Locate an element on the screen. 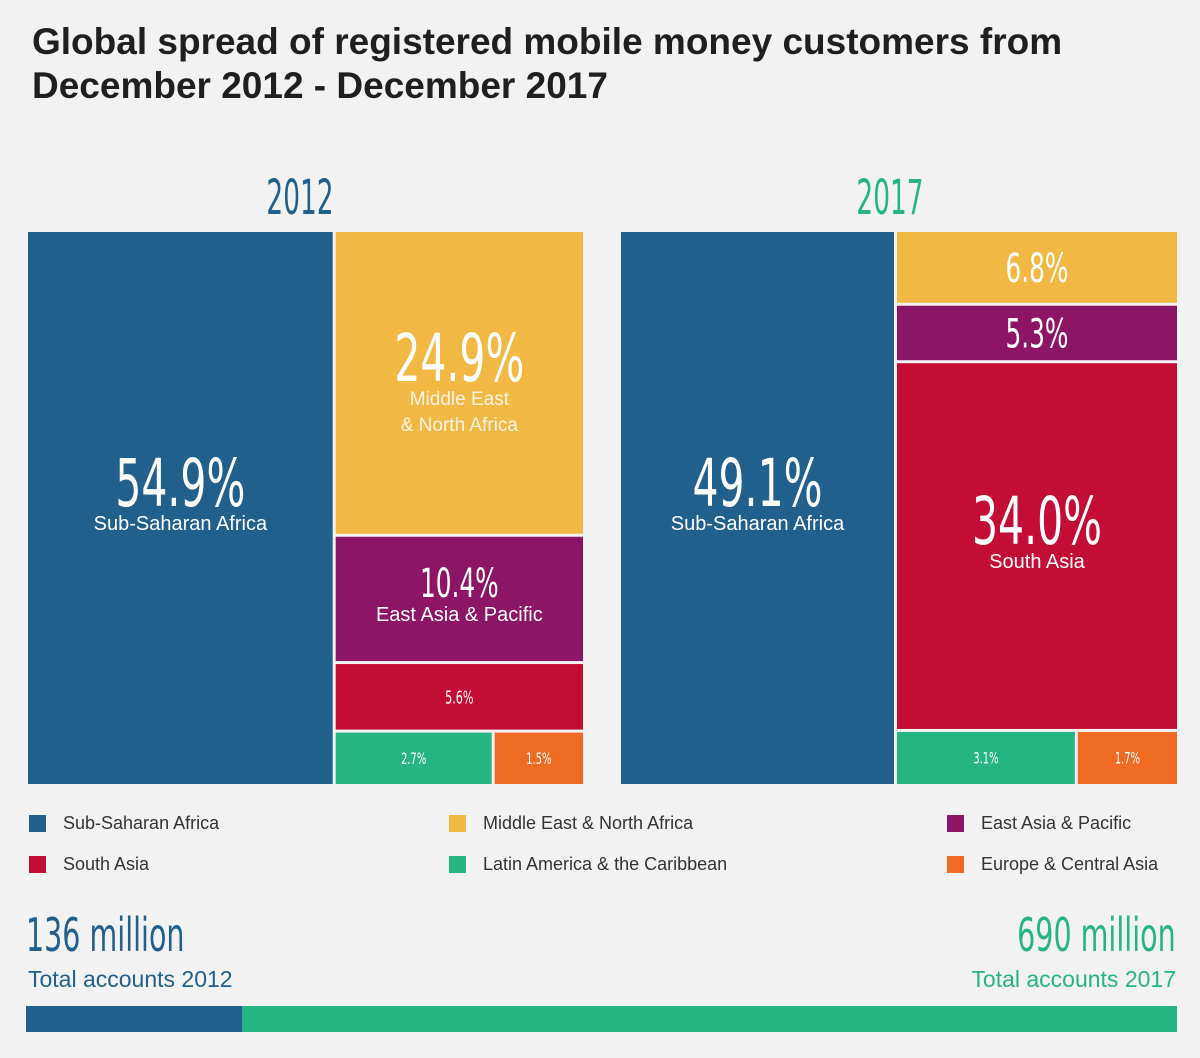 The height and width of the screenshot is (1058, 1200). cell-europe-central-asia: 1.5% is located at coordinates (538, 758).